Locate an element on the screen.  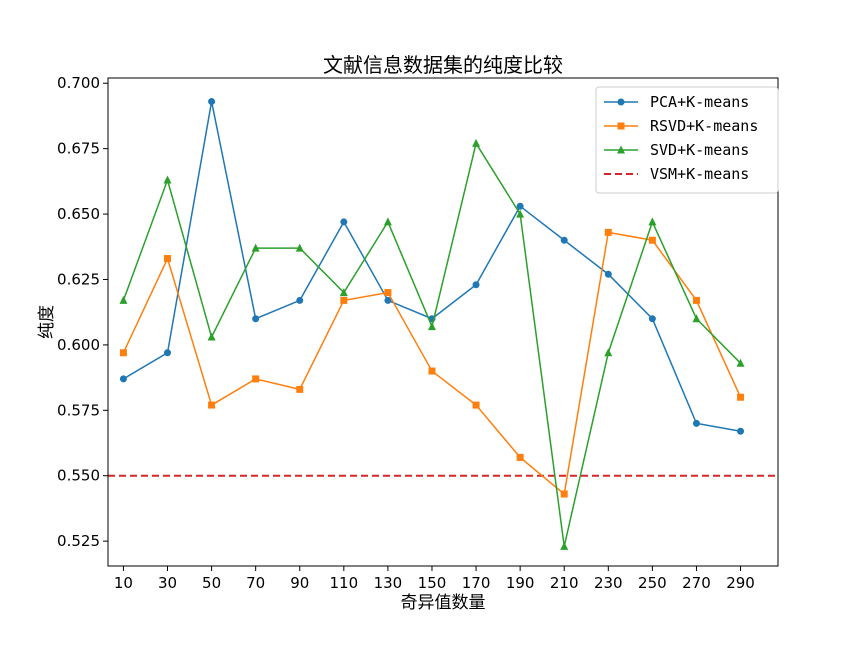
x-tick-label: 170 is located at coordinates (476, 583).